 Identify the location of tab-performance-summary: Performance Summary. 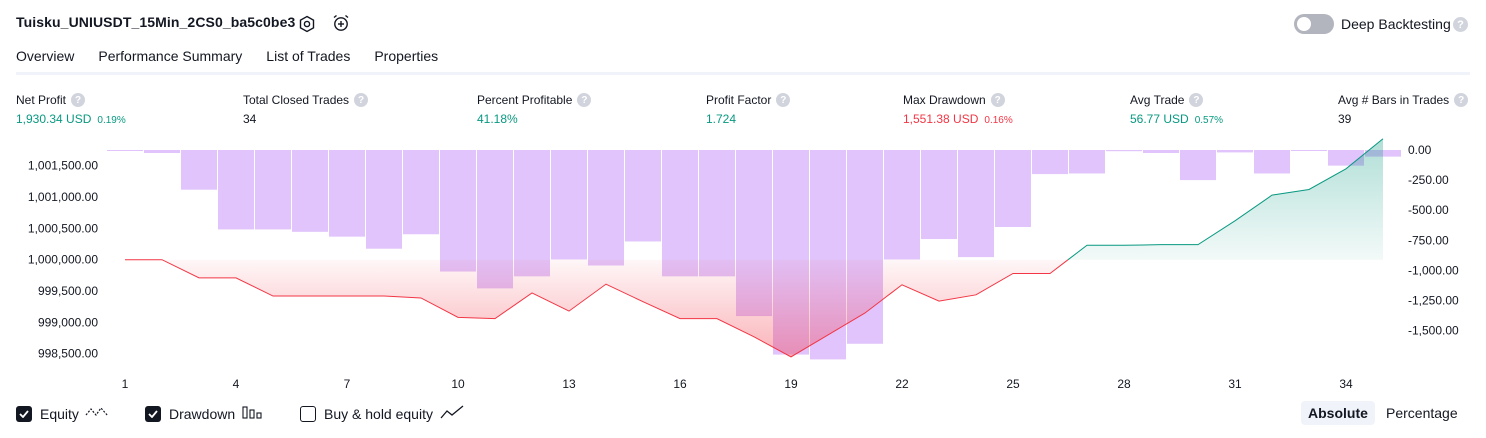
(170, 56).